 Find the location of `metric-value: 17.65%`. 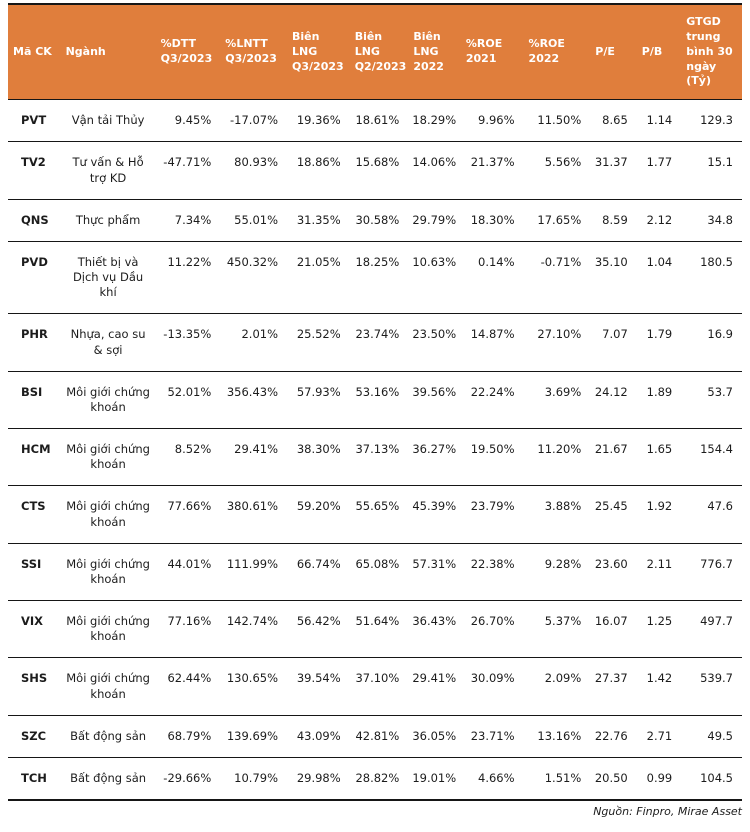

metric-value: 17.65% is located at coordinates (557, 220).